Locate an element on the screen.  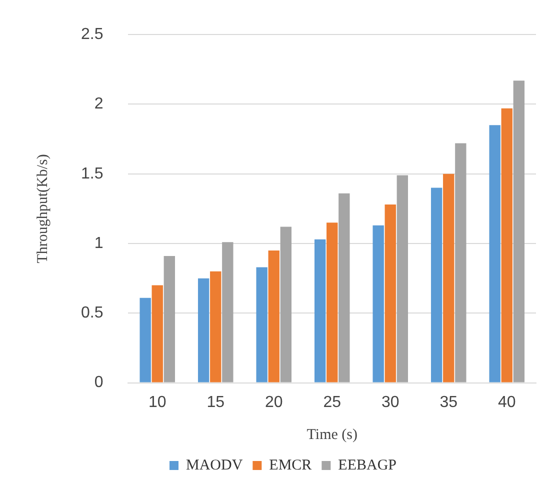
x-tick-label: 10 is located at coordinates (157, 402).